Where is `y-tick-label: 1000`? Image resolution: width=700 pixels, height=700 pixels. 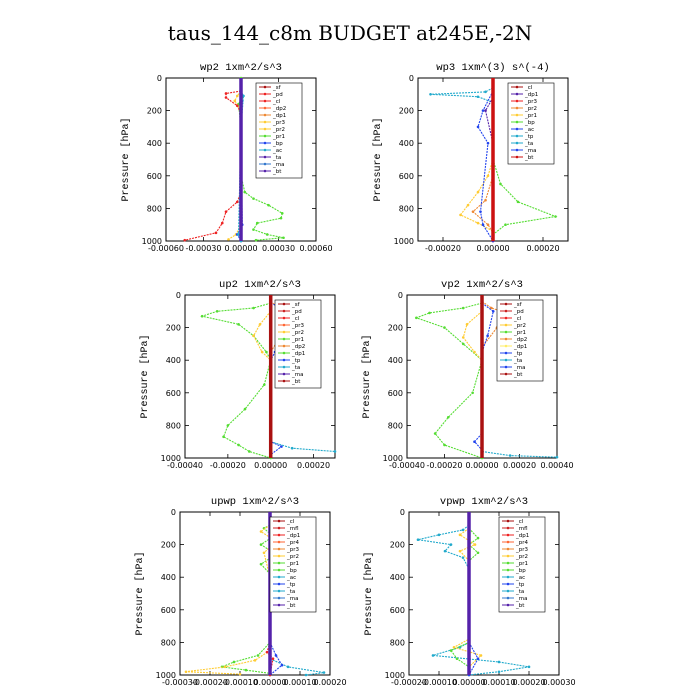 y-tick-label: 1000 is located at coordinates (404, 241).